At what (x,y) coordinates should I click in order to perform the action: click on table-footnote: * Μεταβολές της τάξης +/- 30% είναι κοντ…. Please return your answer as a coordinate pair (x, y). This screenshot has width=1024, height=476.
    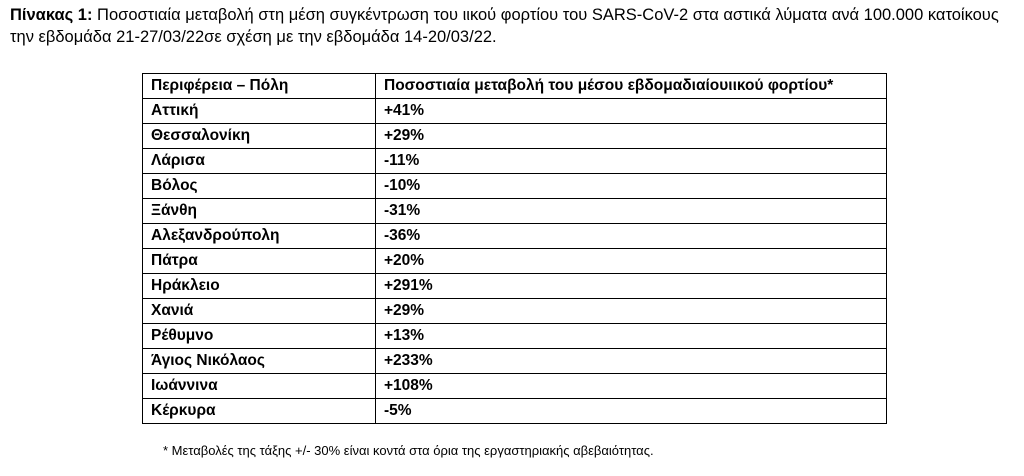
    Looking at the image, I should click on (408, 450).